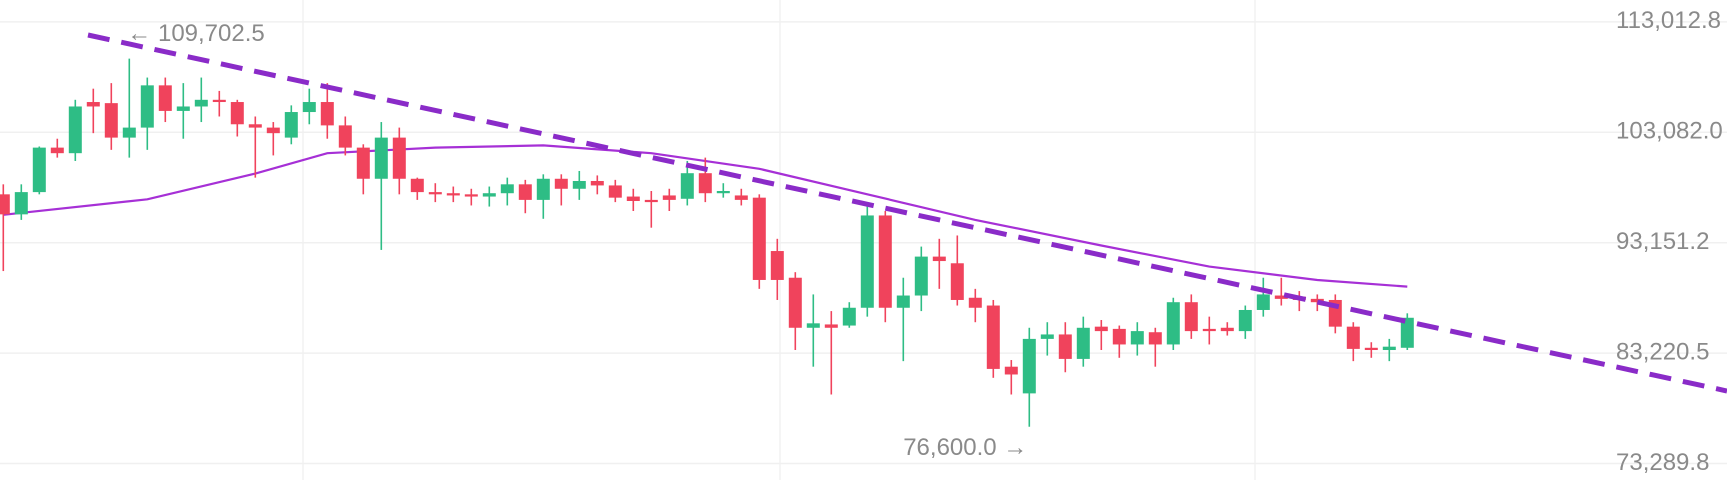 Image resolution: width=1727 pixels, height=480 pixels. I want to click on high-annotation: ← 109,702.5, so click(195, 33).